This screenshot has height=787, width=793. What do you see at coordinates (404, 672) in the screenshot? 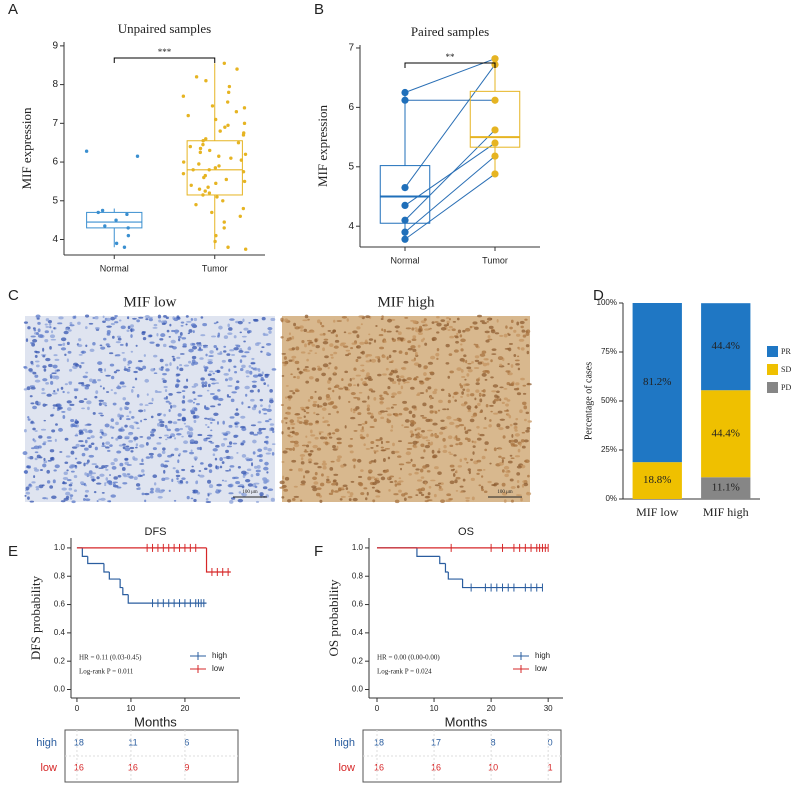
I see `p-text: Log-rank P = 0.024` at bounding box center [404, 672].